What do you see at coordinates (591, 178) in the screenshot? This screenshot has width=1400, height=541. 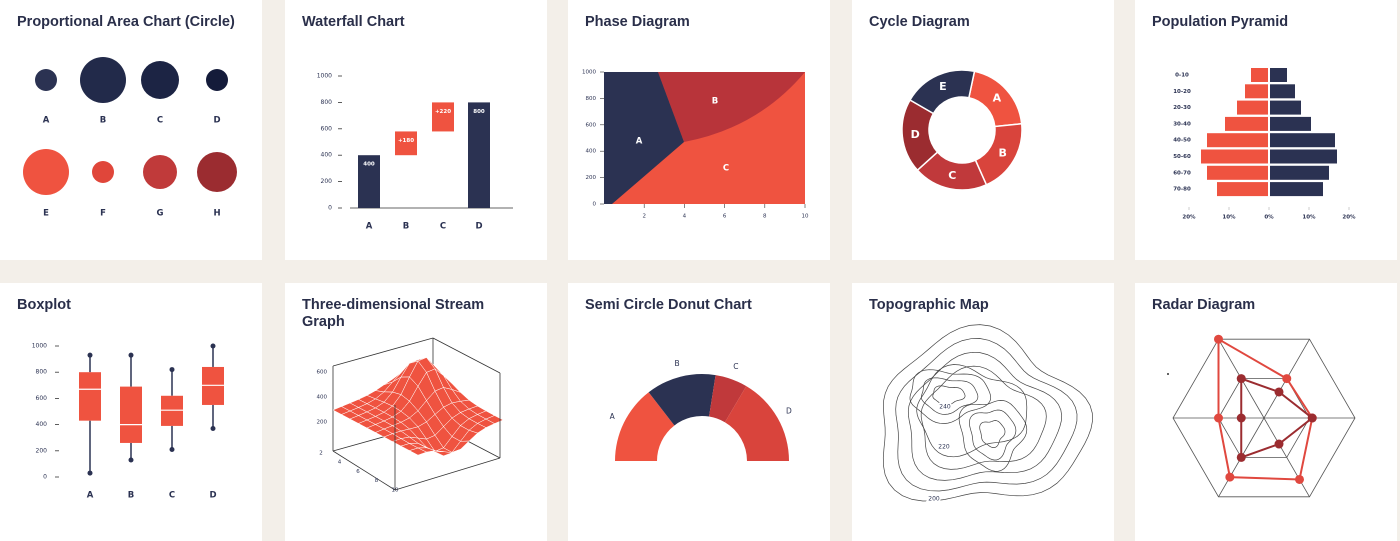 I see `y-tick-label: 200` at bounding box center [591, 178].